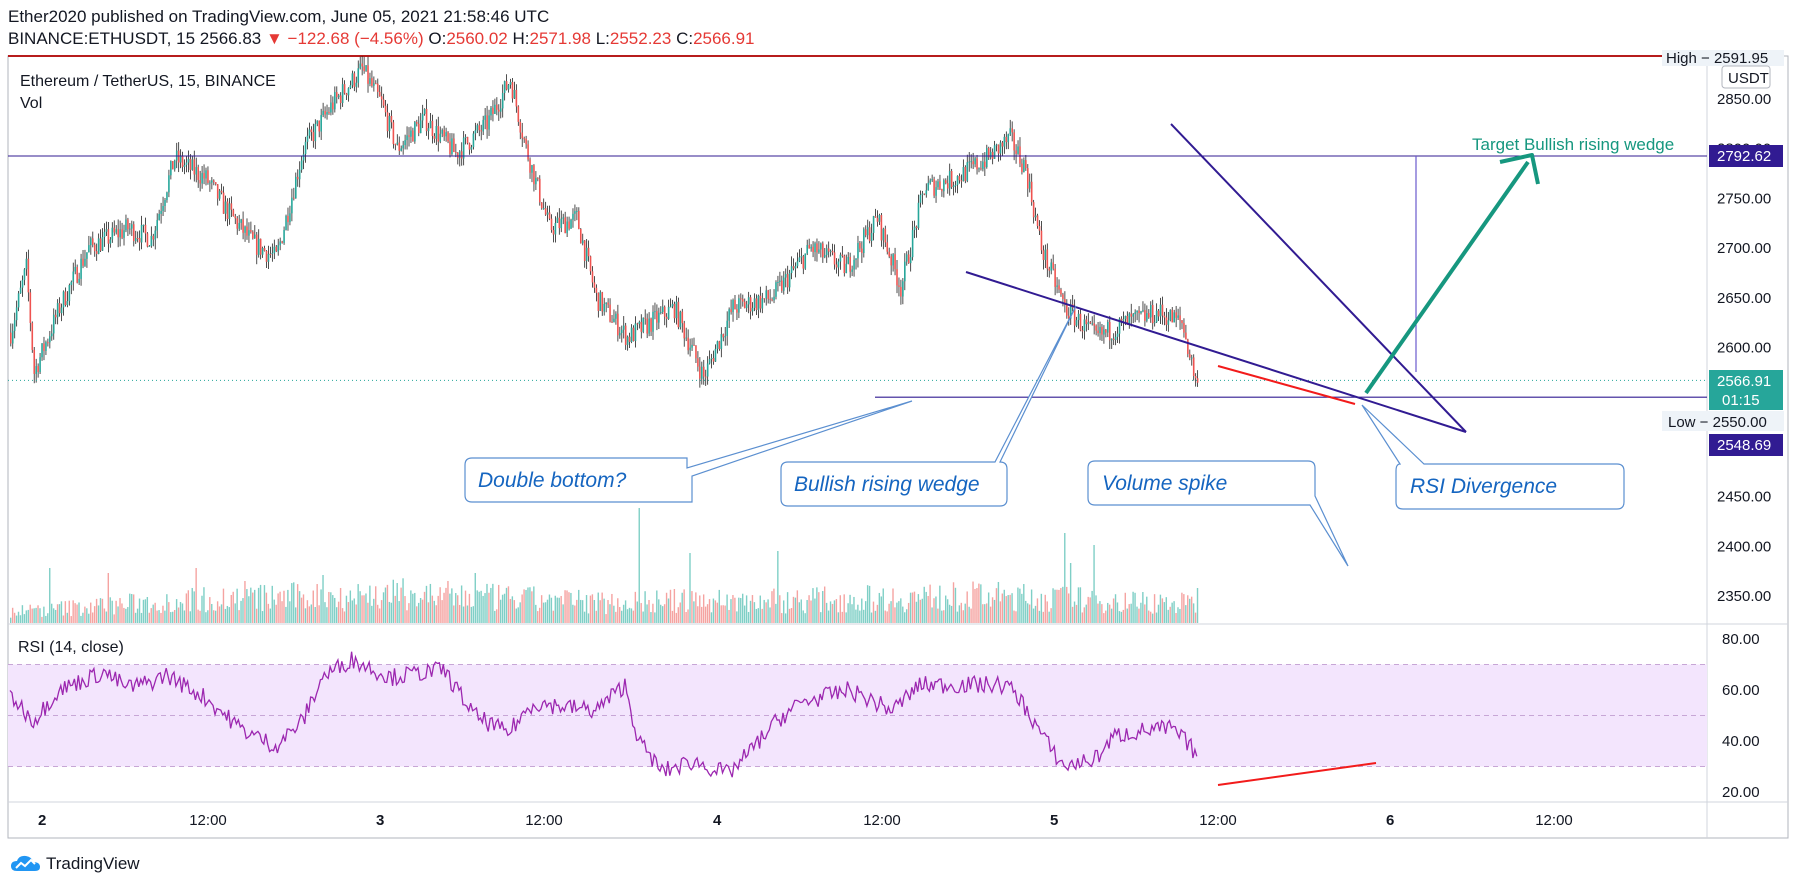  Describe the element at coordinates (1218, 513) in the screenshot. I see `callout-volume-spike` at that location.